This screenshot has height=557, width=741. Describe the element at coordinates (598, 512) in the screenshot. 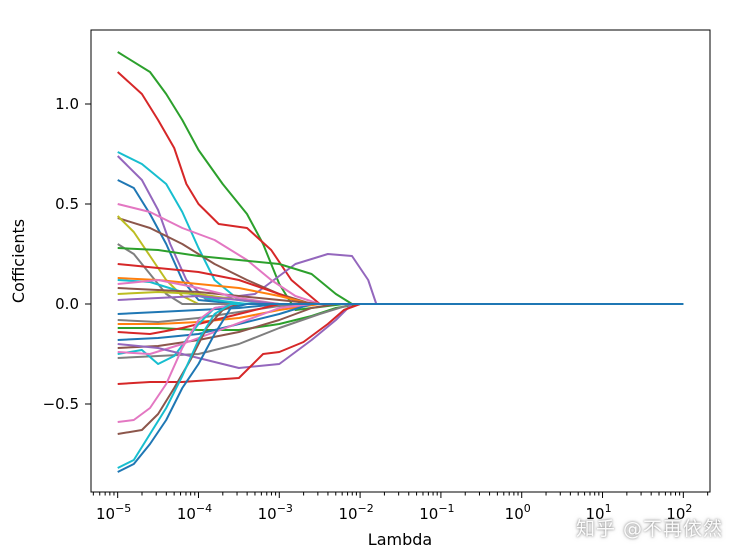

I see `x-tick-label: 10¹` at that location.